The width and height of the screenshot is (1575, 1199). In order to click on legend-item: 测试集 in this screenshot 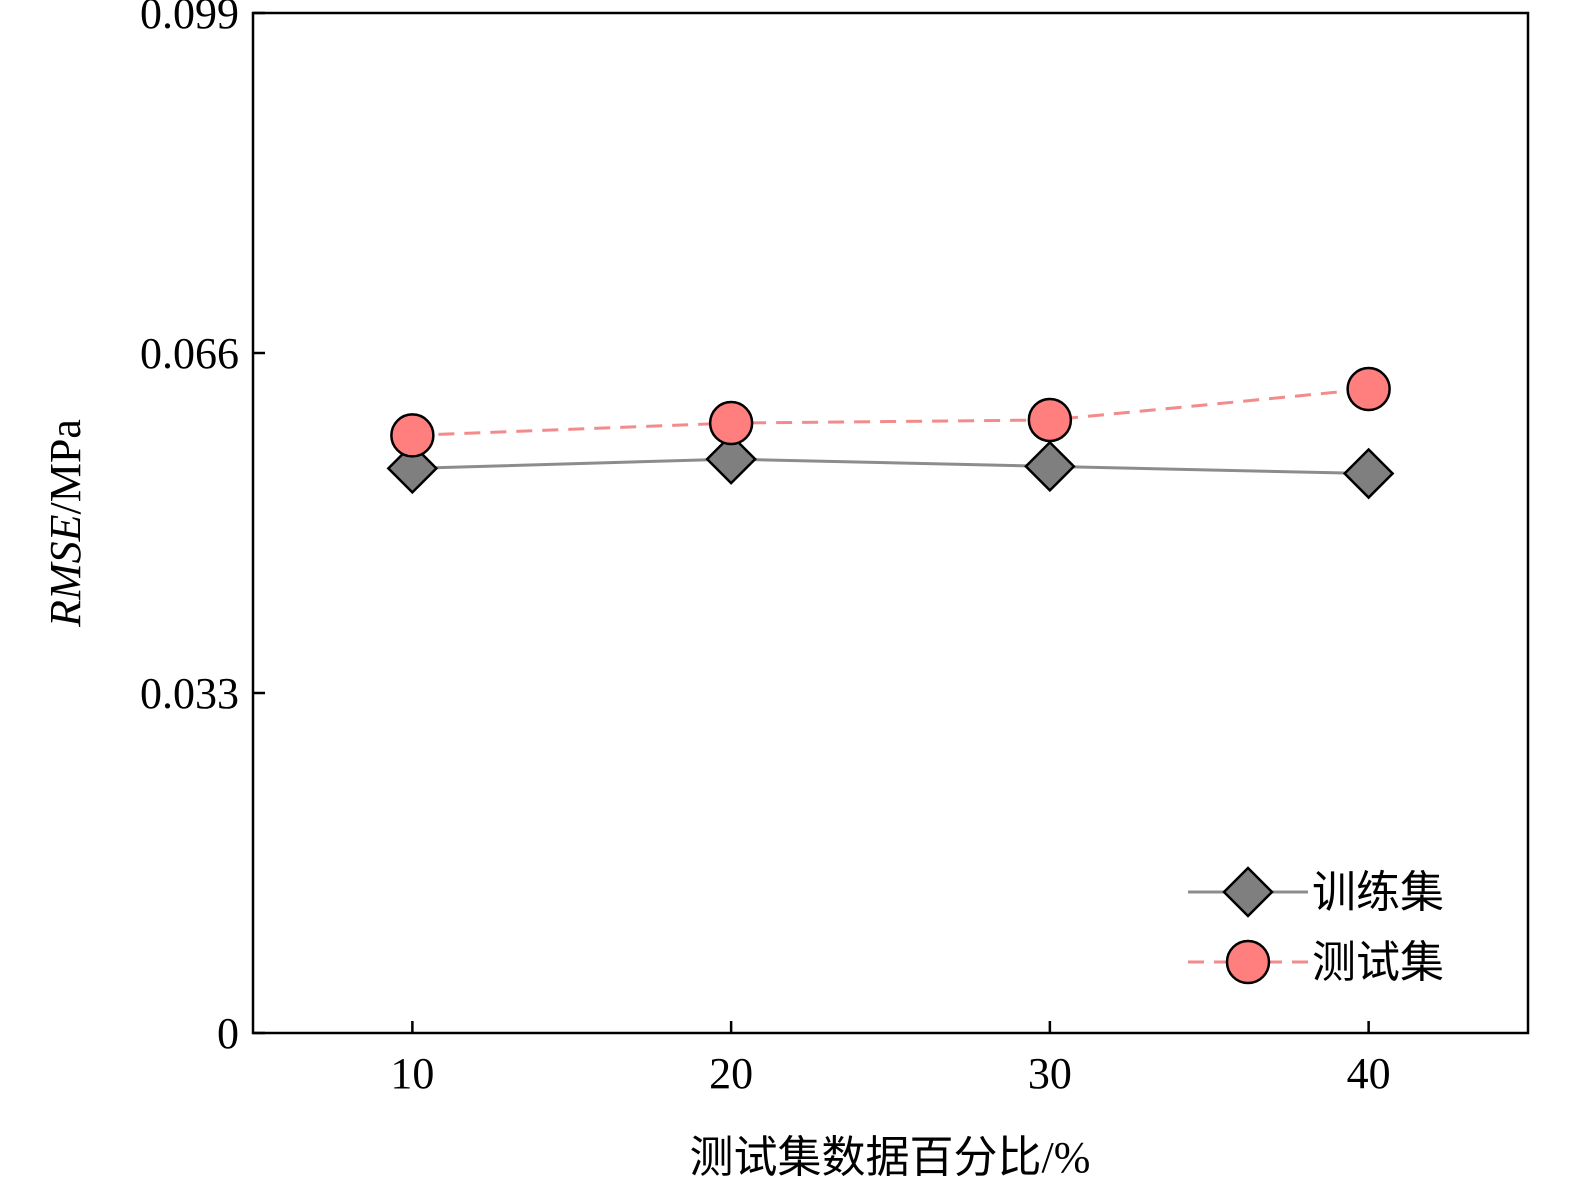, I will do `click(1316, 962)`.